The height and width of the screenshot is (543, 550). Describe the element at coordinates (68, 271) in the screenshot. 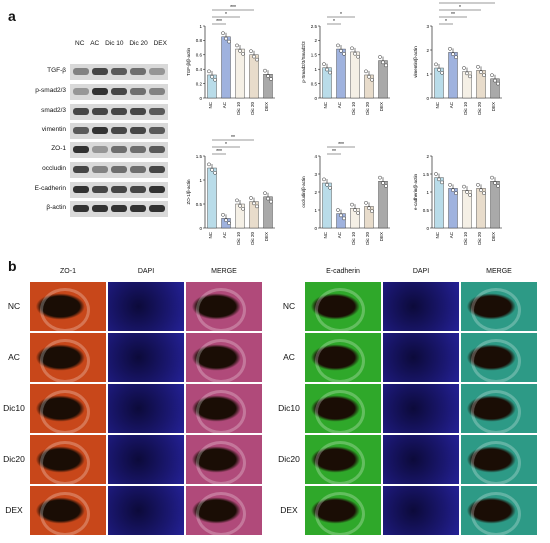

I see `column-header: ZO-1` at that location.